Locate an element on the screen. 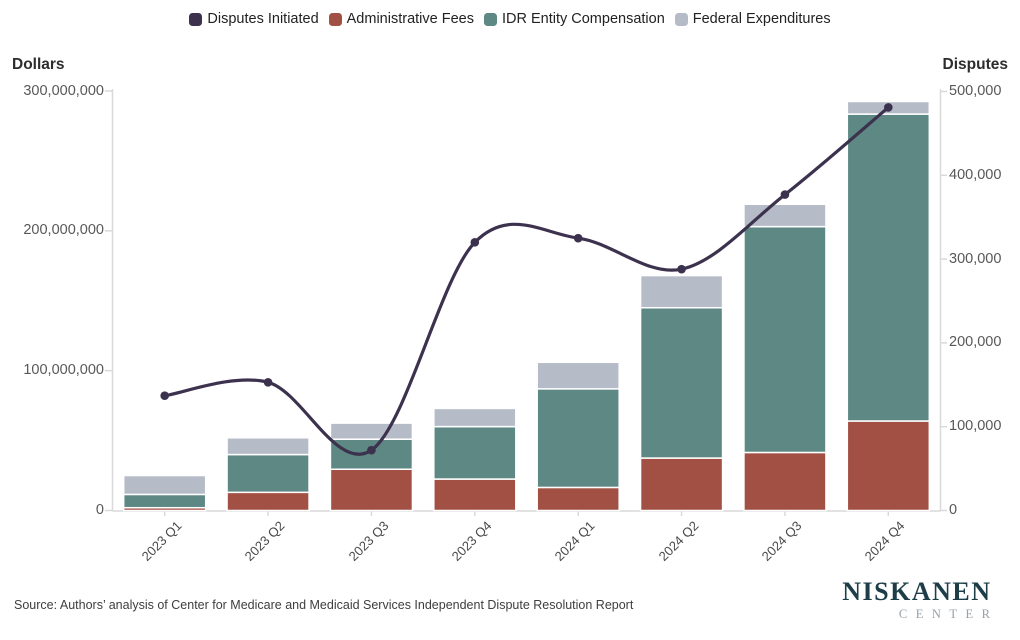 The height and width of the screenshot is (640, 1020). legend-item: IDR Entity Compensation is located at coordinates (574, 19).